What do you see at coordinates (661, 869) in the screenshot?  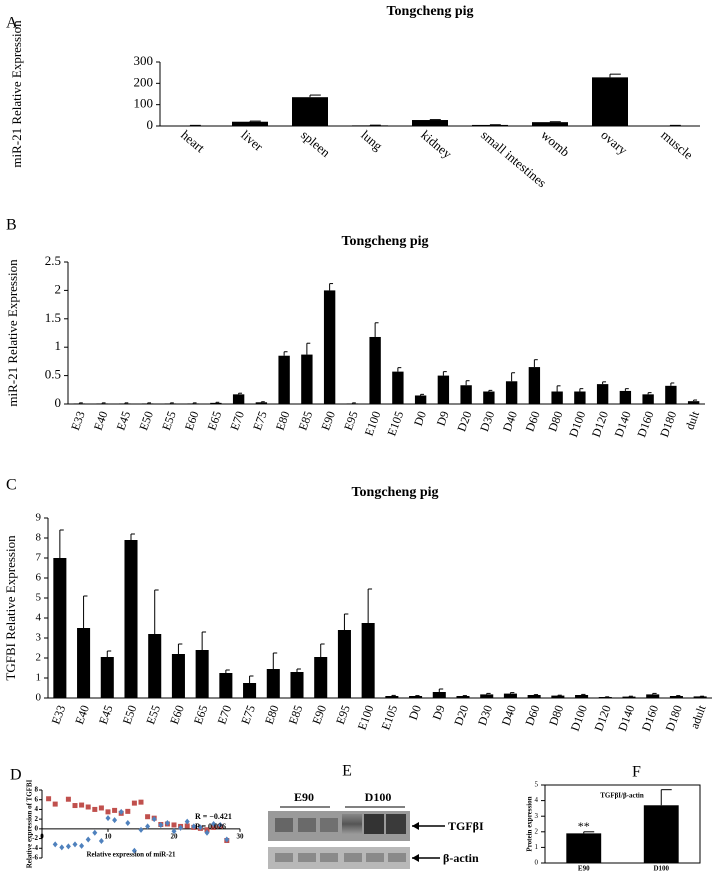 I see `x-tick-label: D100` at bounding box center [661, 869].